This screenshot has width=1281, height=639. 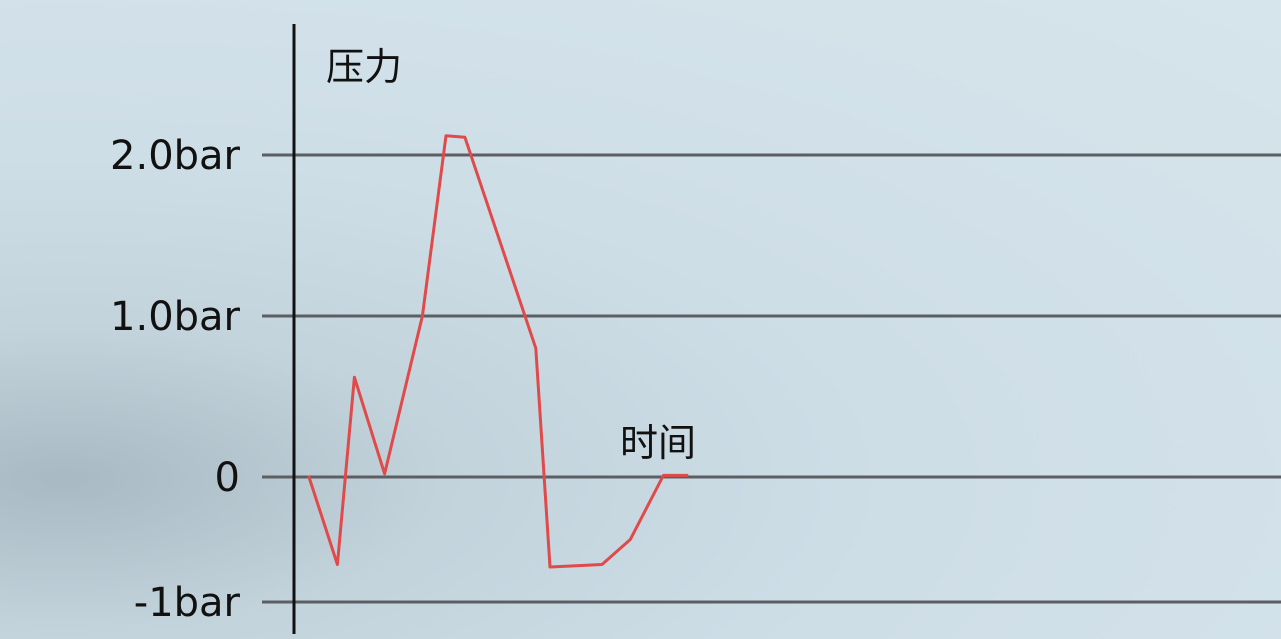 What do you see at coordinates (187, 603) in the screenshot?
I see `y-tick-label: -1bar` at bounding box center [187, 603].